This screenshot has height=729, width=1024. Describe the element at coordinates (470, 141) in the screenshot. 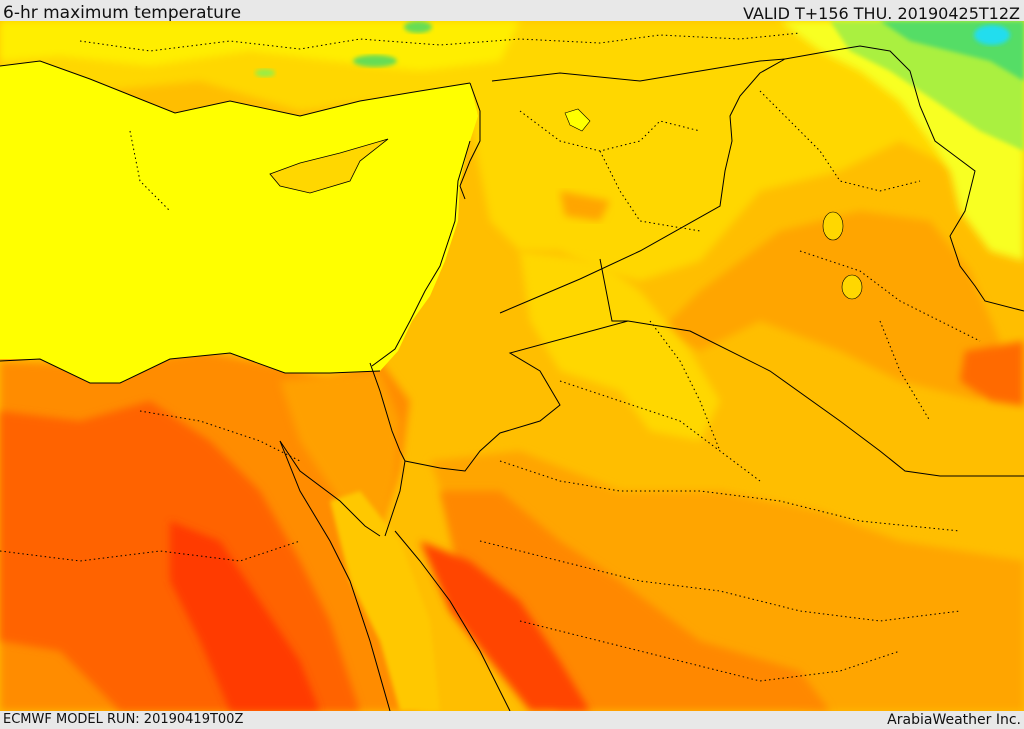

I see `border-turkey-syria` at that location.